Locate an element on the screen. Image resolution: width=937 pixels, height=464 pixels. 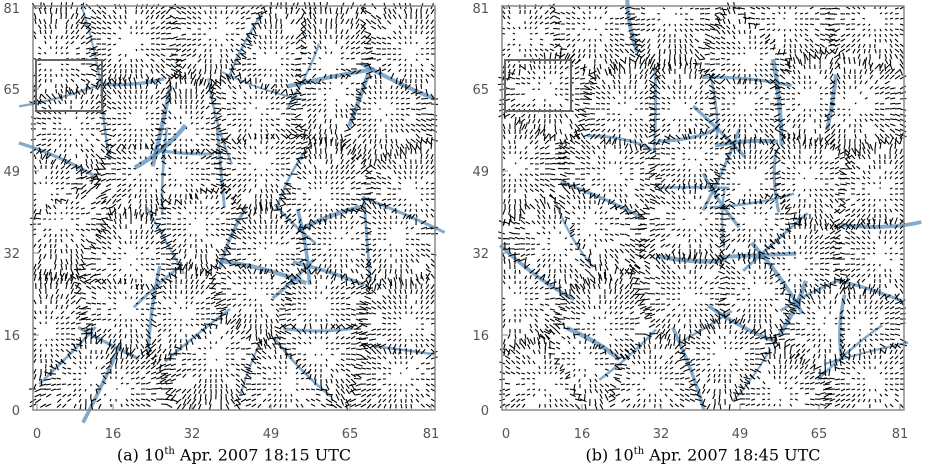
caption-b: (b) 10th Apr. 2007 18:45 UTC is located at coordinates (703, 453).